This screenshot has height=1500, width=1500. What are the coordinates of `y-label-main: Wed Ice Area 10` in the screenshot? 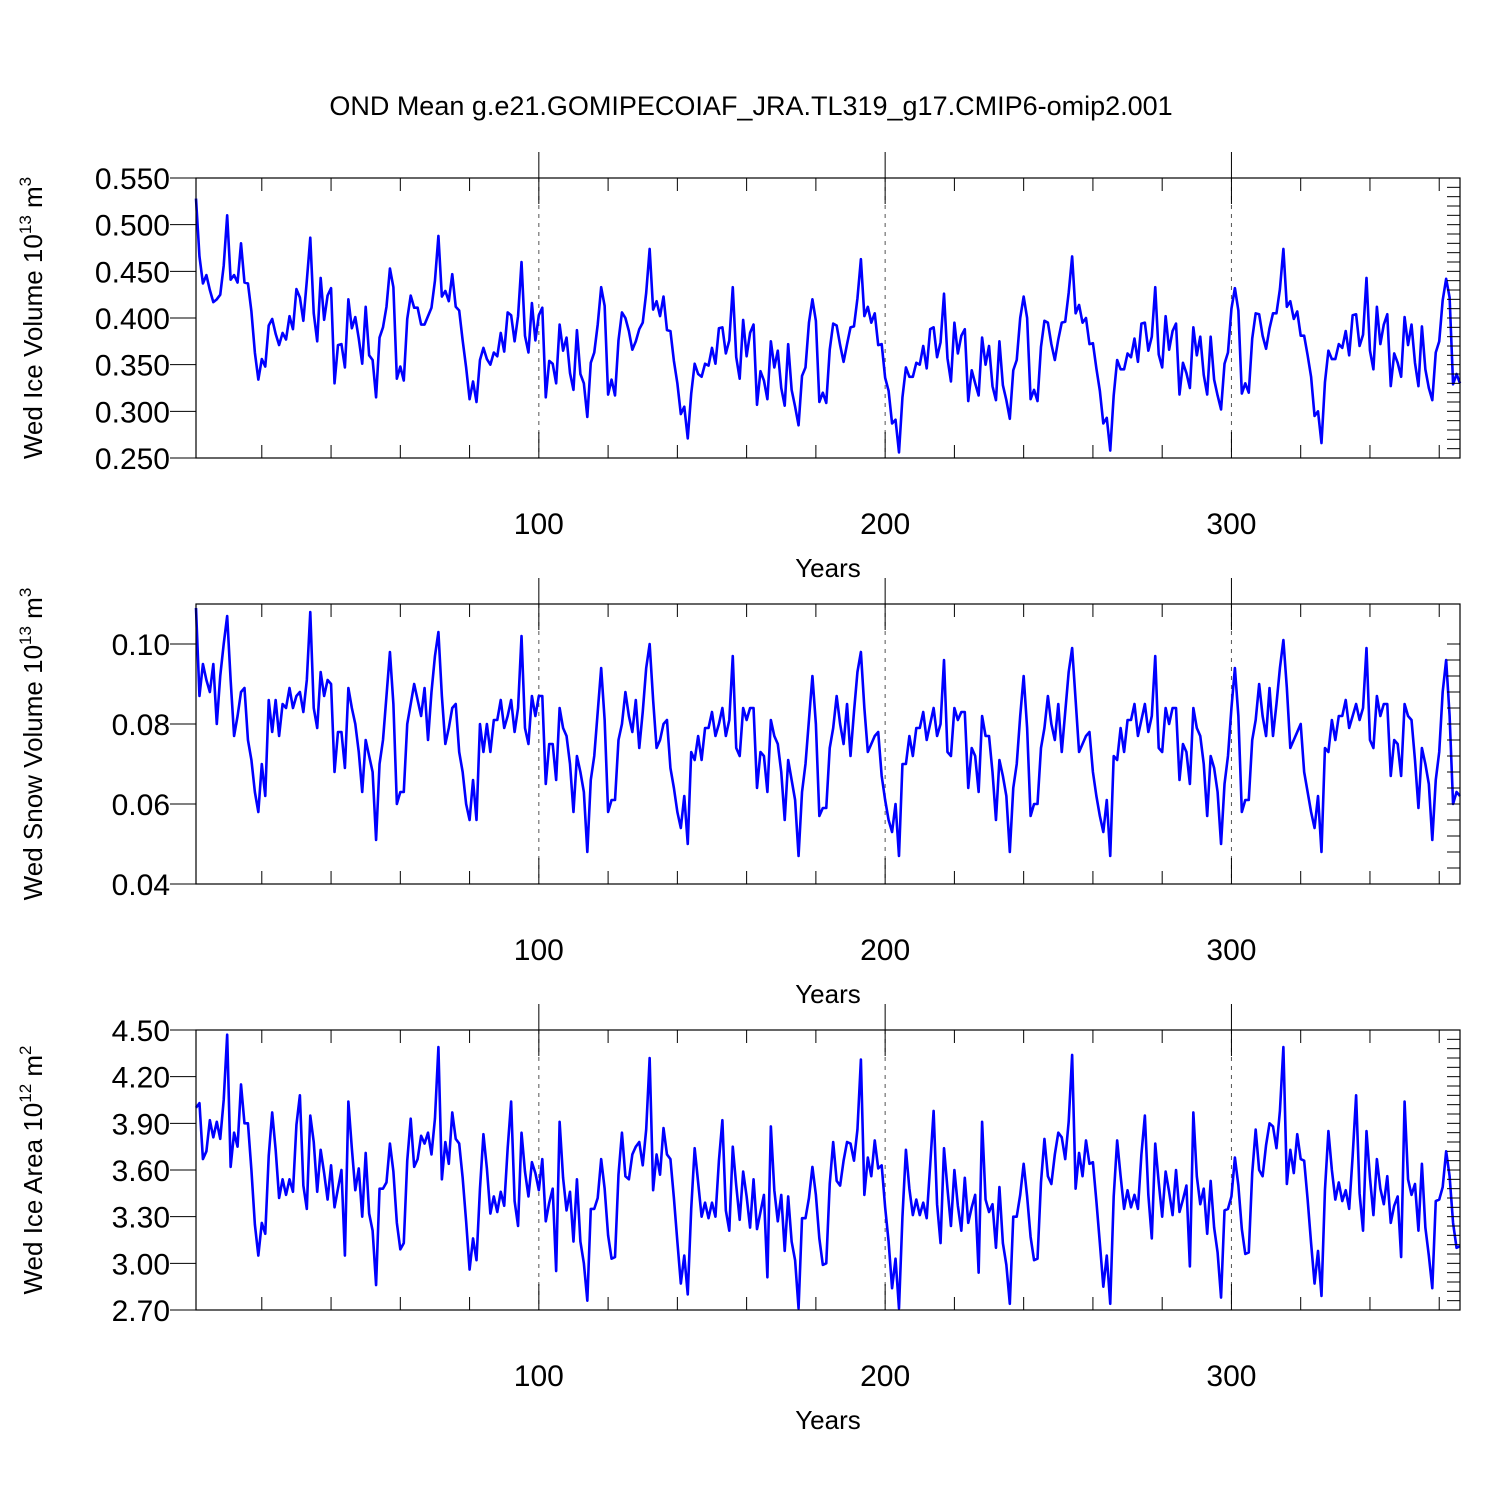 It's located at (33, 1199).